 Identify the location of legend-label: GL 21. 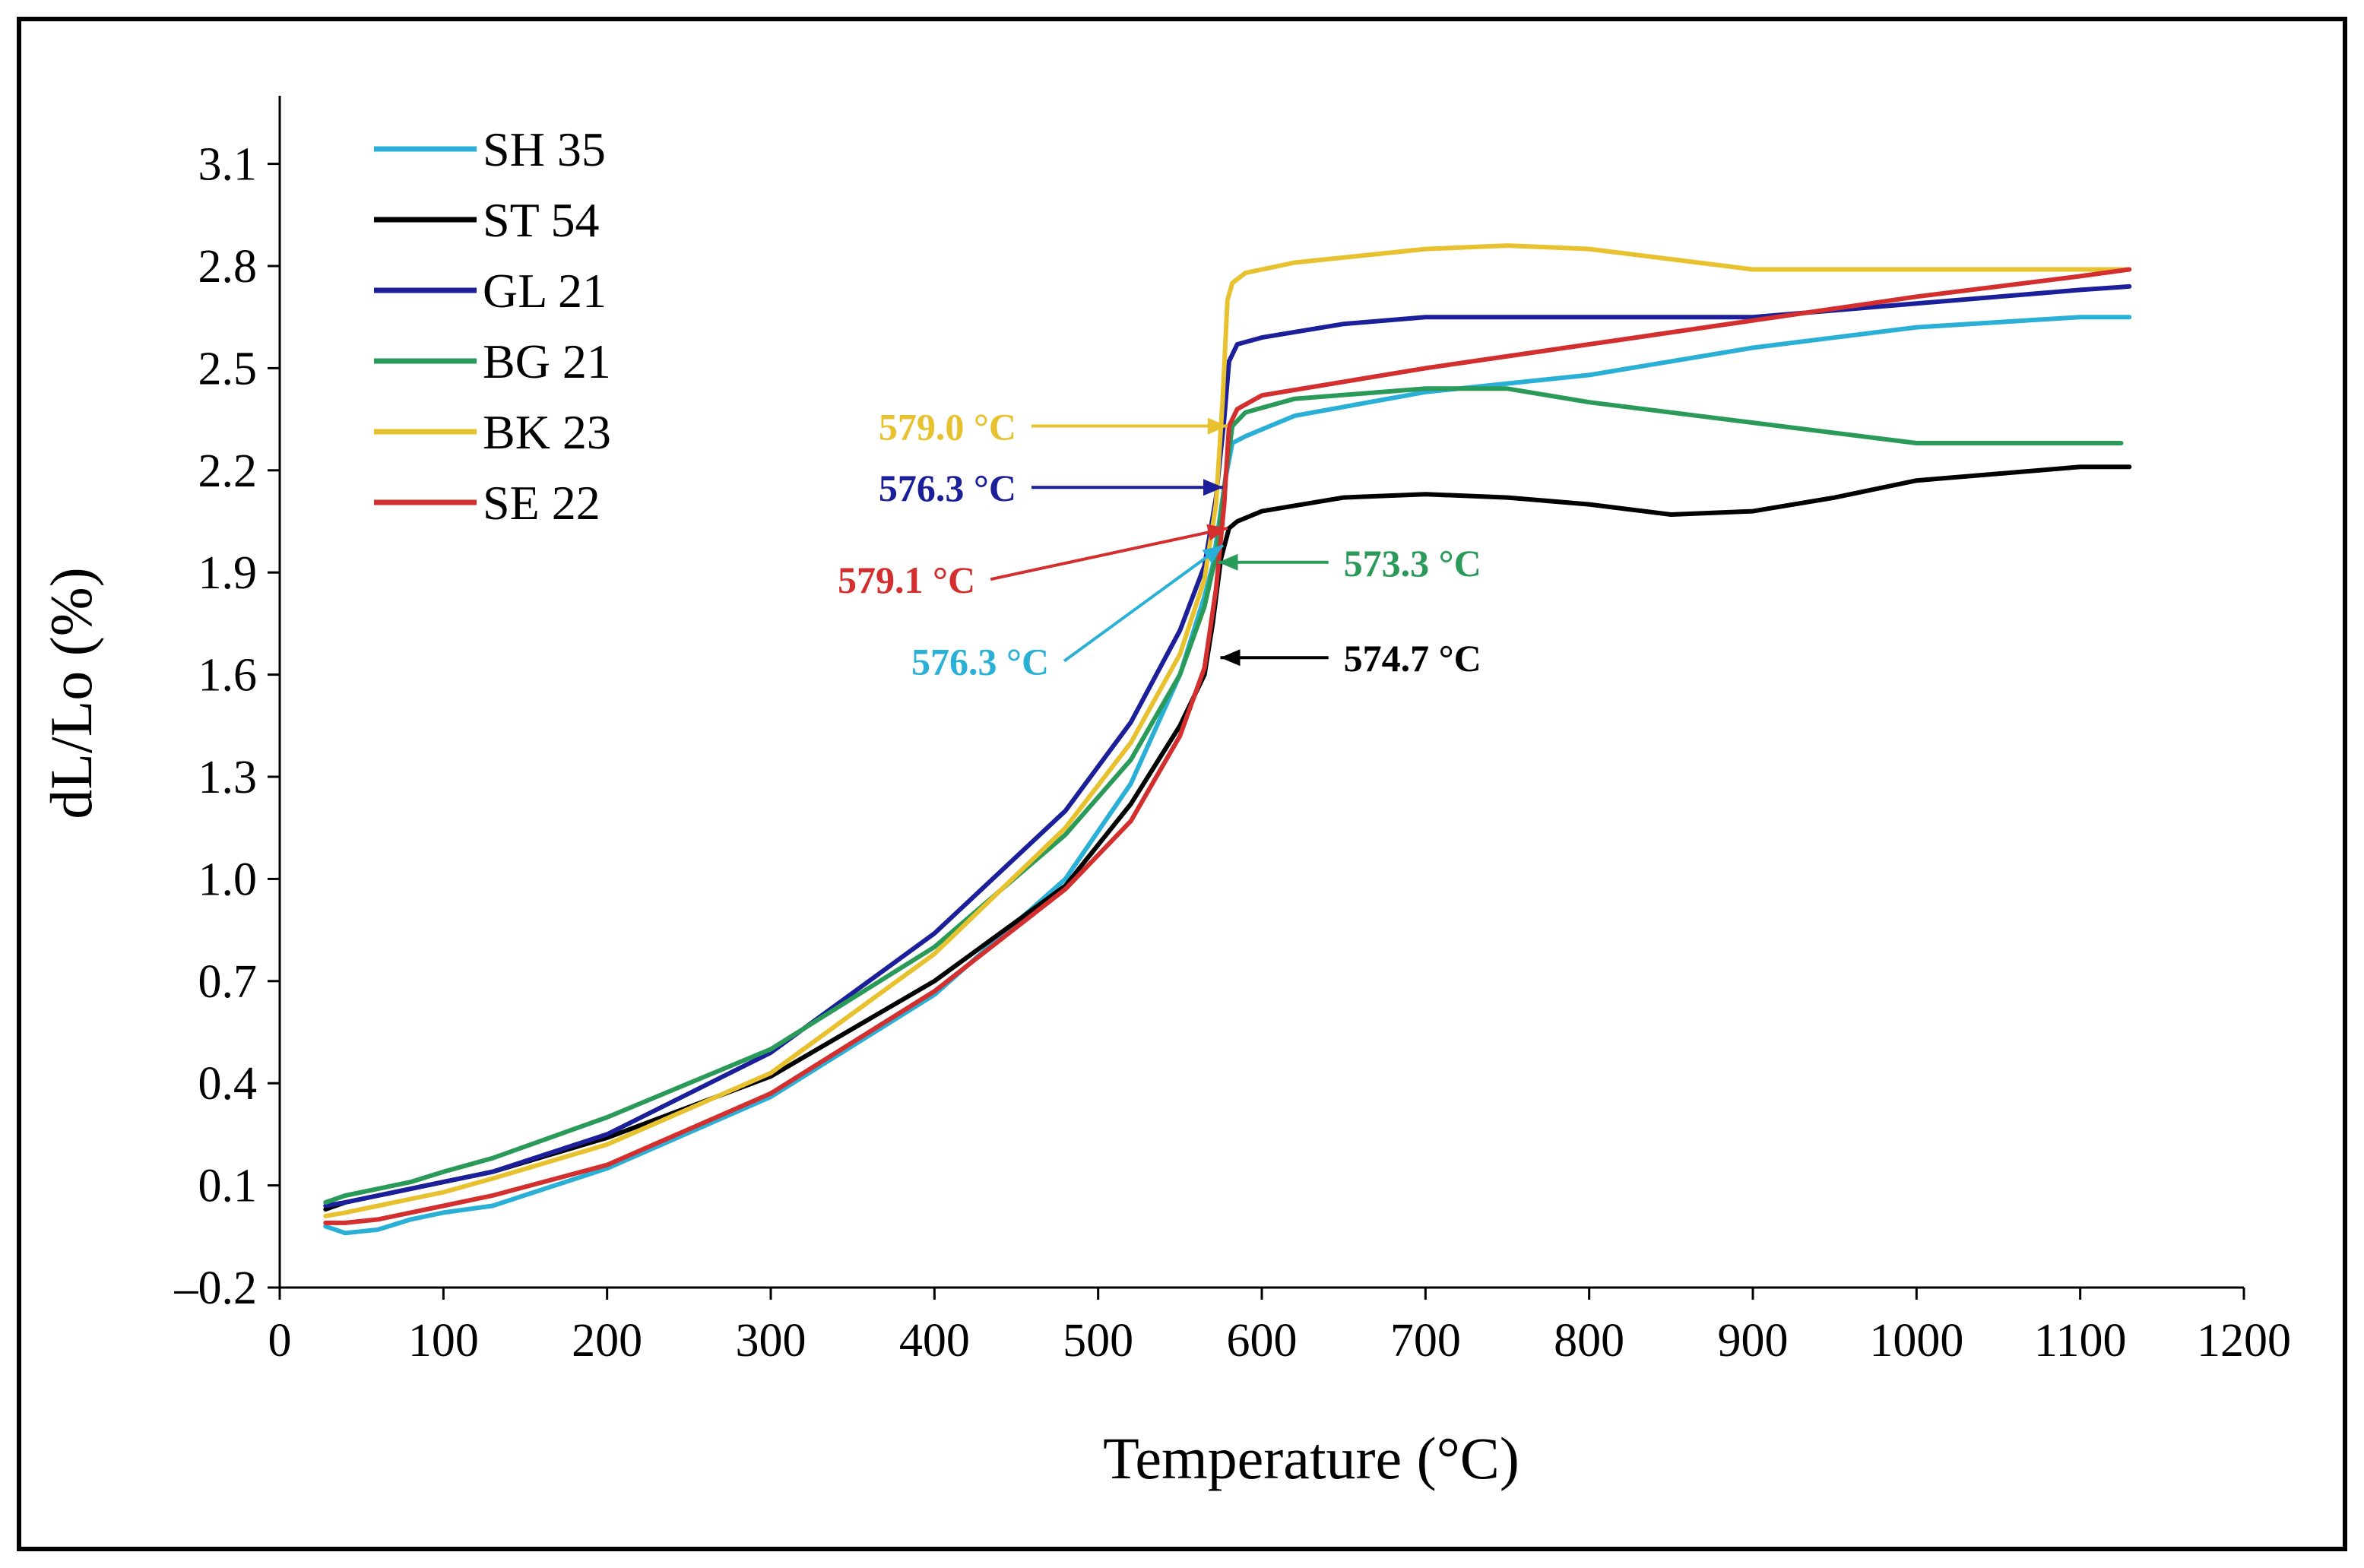
(545, 291).